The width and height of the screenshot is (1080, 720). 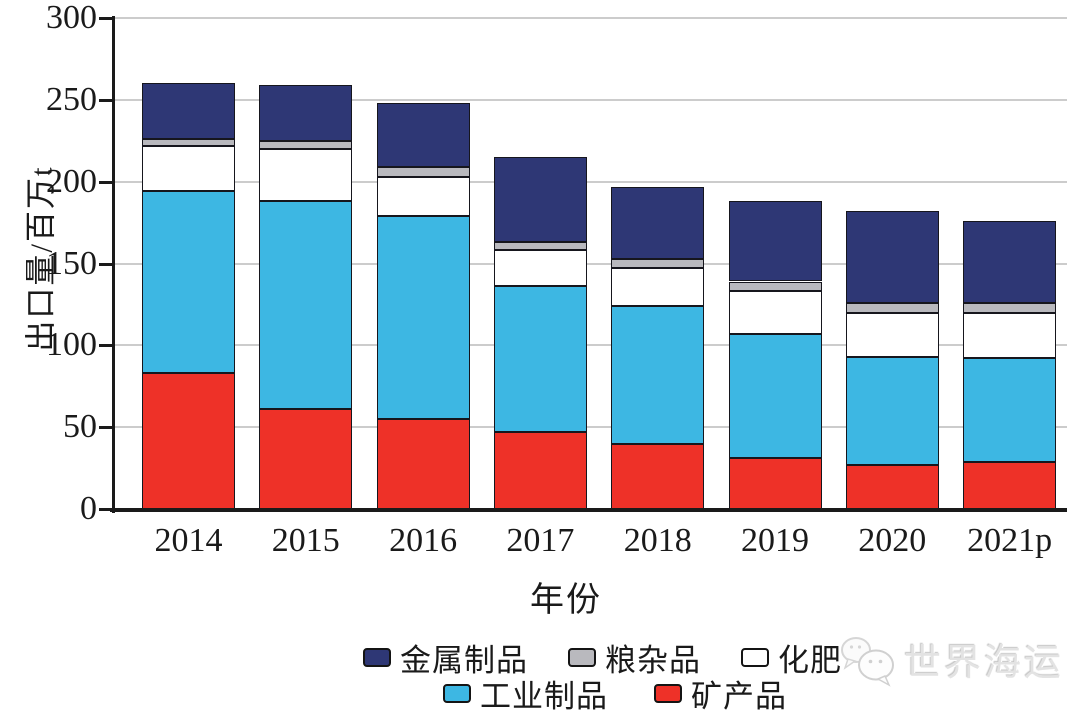 I want to click on bar-segment-2021p-矿产品, so click(x=1010, y=485).